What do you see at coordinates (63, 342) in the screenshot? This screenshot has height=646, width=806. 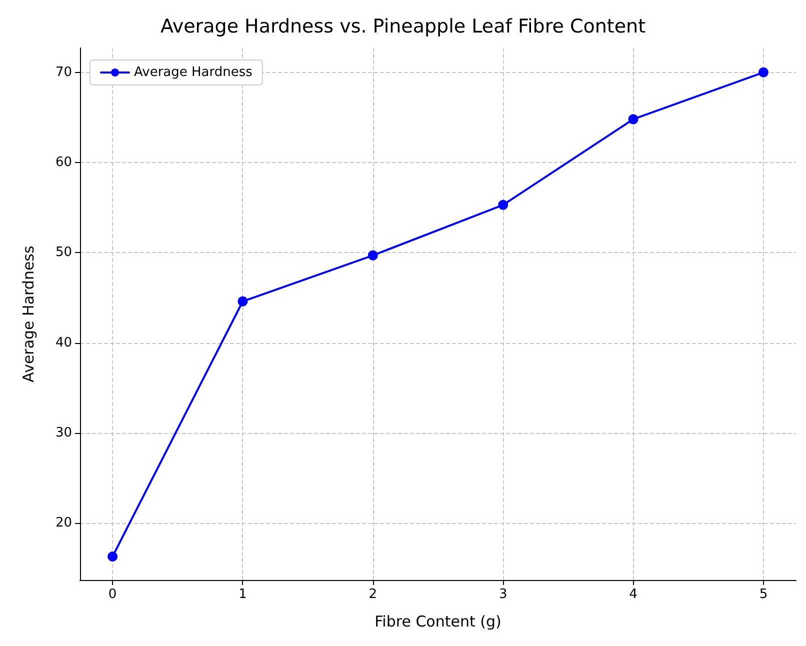 I see `y-tick-label: 40` at bounding box center [63, 342].